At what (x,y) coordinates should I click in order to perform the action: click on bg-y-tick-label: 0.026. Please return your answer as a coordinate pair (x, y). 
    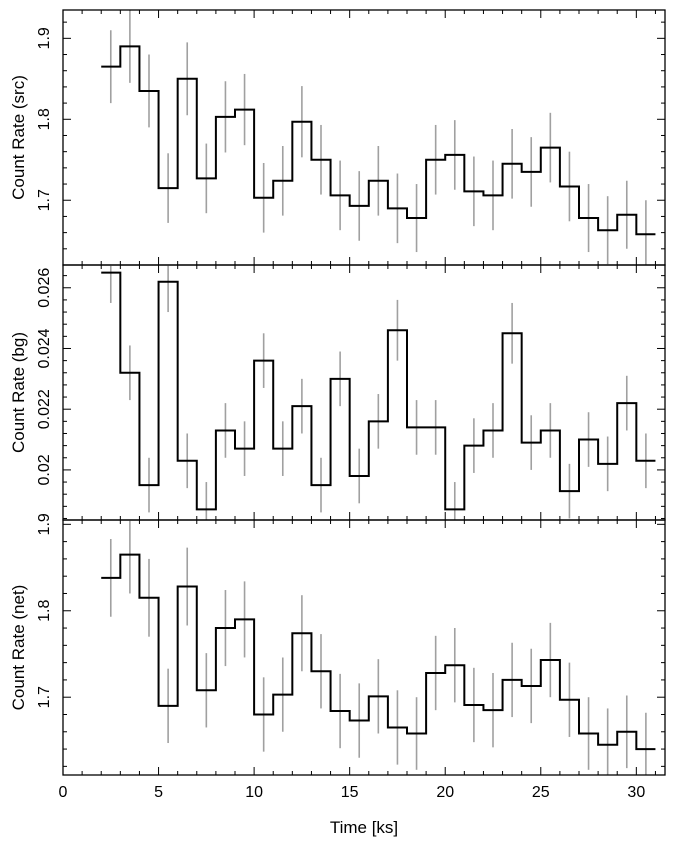
    Looking at the image, I should click on (44, 288).